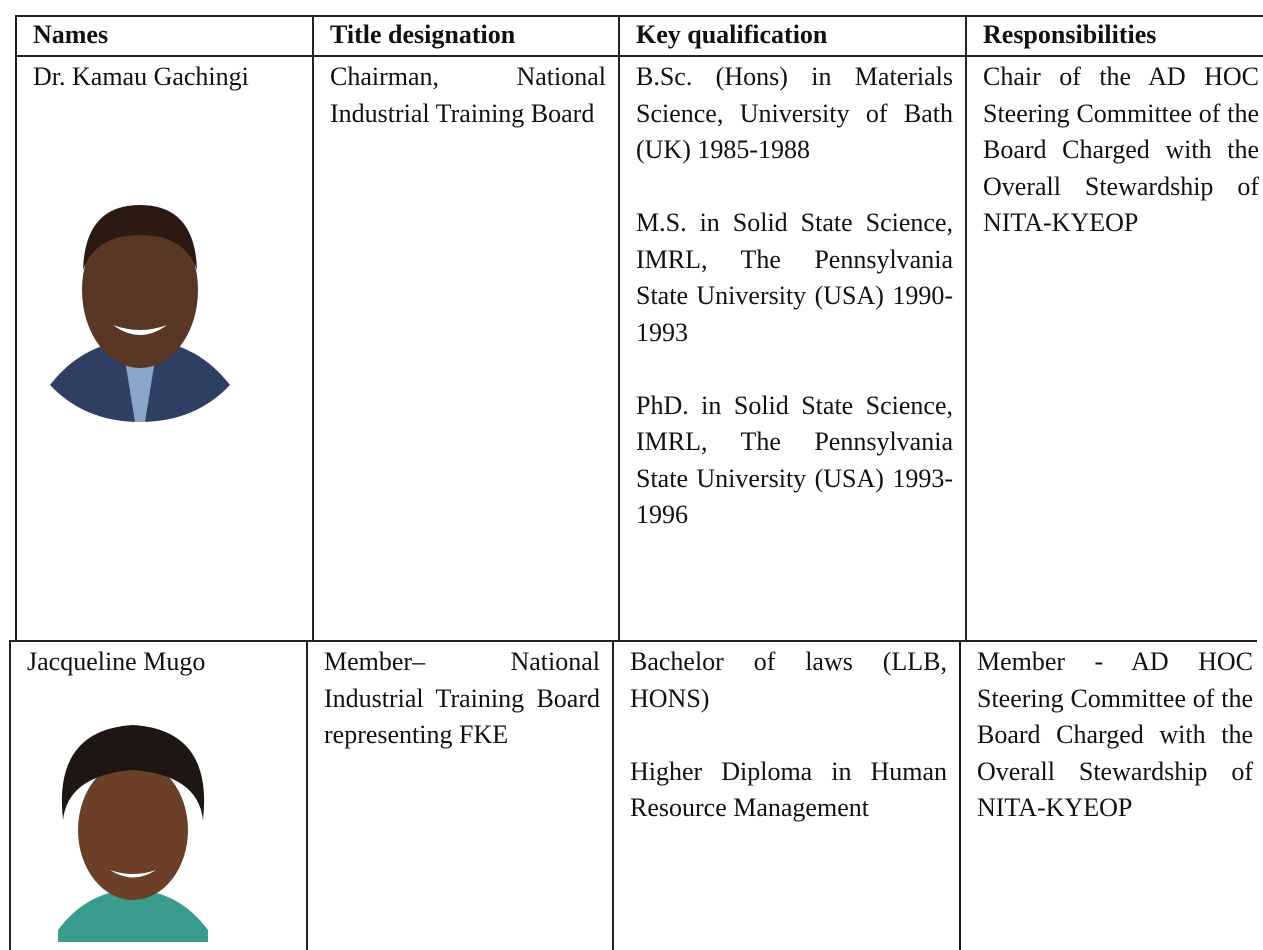 The width and height of the screenshot is (1263, 950). I want to click on header-cell: Title designation, so click(465, 35).